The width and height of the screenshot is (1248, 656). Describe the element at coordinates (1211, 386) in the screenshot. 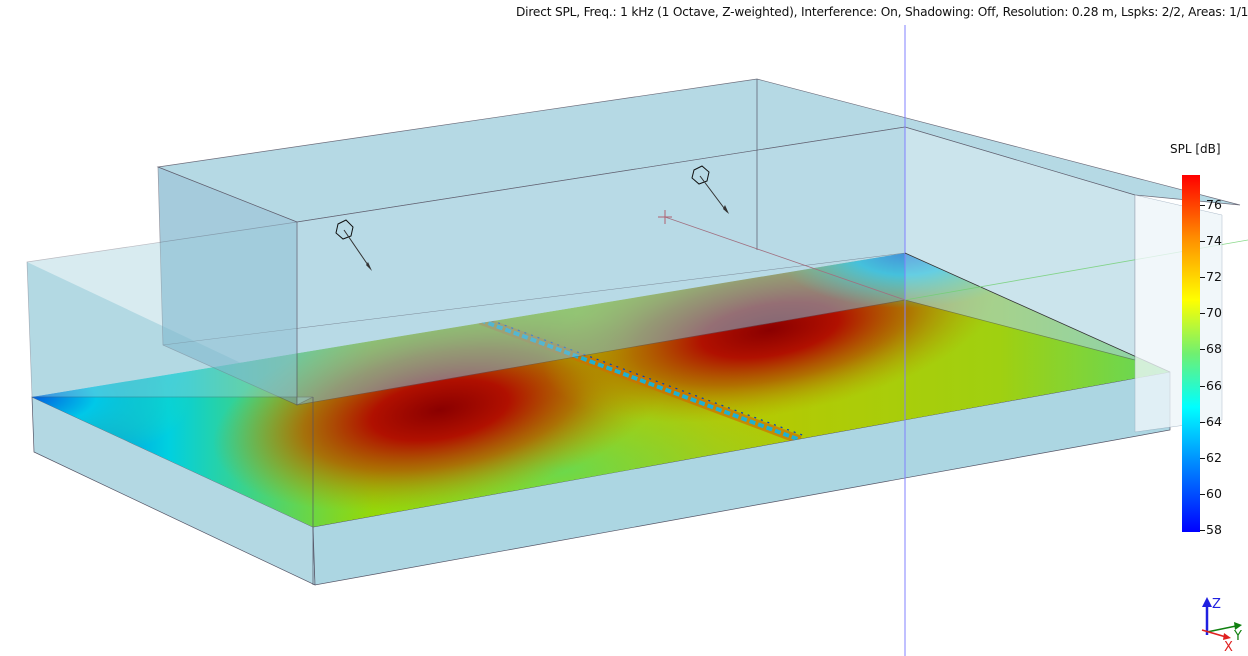

I see `colorbar-tick: 66` at that location.